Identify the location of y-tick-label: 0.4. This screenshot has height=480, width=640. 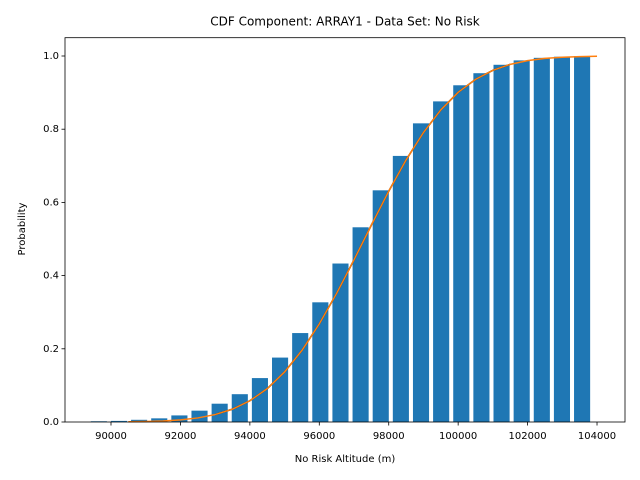
(51, 276).